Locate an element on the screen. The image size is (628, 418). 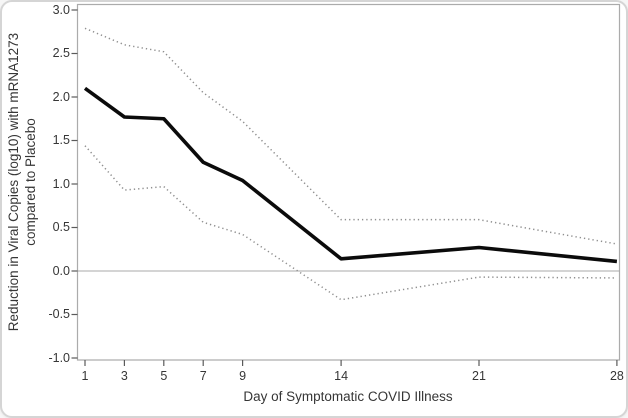
x-tick-label: 5 is located at coordinates (164, 376).